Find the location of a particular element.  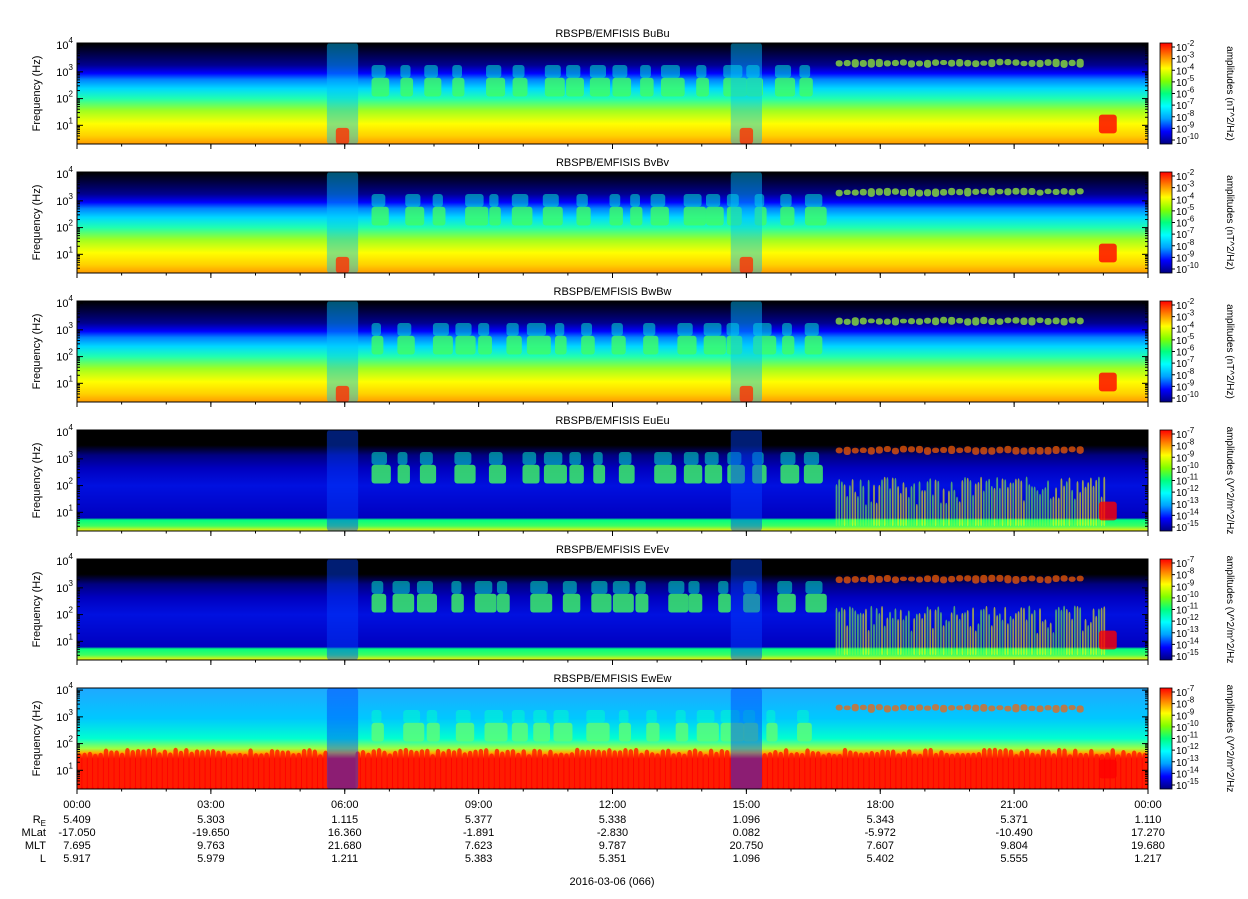

ephemeris-value: 9.804 is located at coordinates (1014, 846).